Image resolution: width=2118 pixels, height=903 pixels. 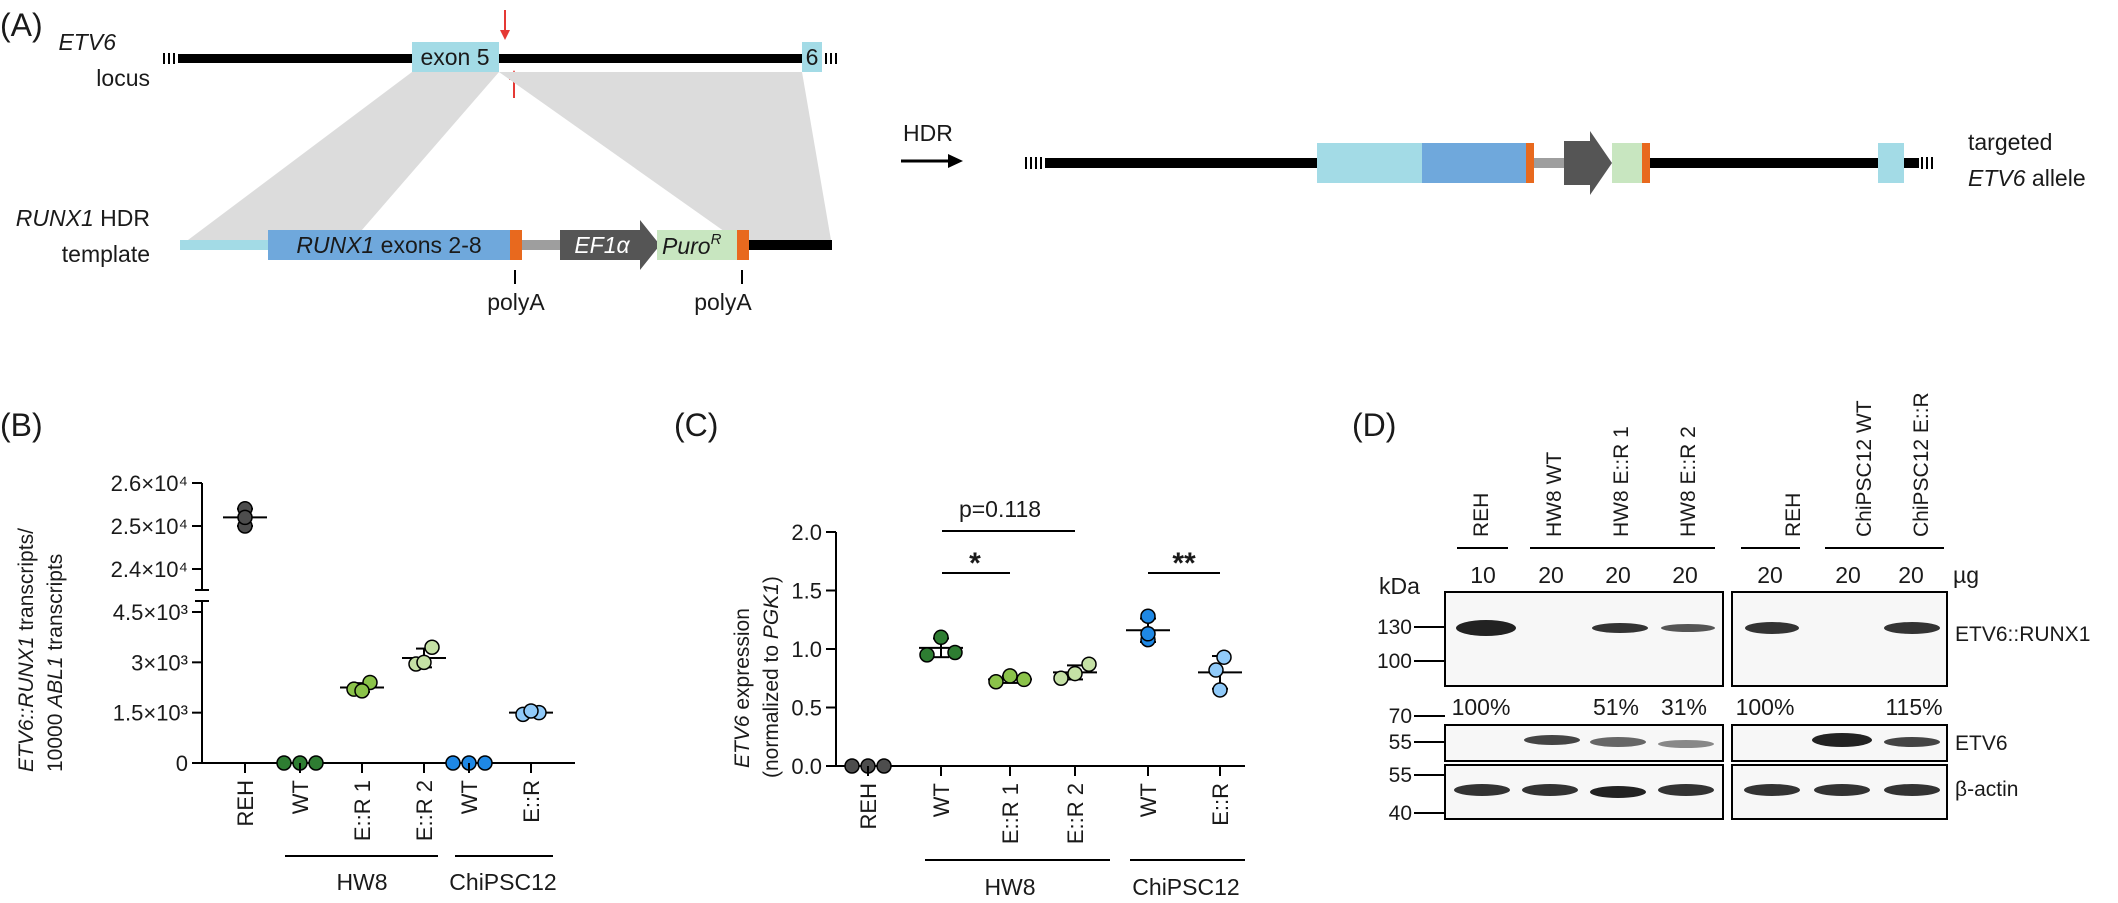 I want to click on lane-label-reh-1: REH, so click(x=1481, y=515).